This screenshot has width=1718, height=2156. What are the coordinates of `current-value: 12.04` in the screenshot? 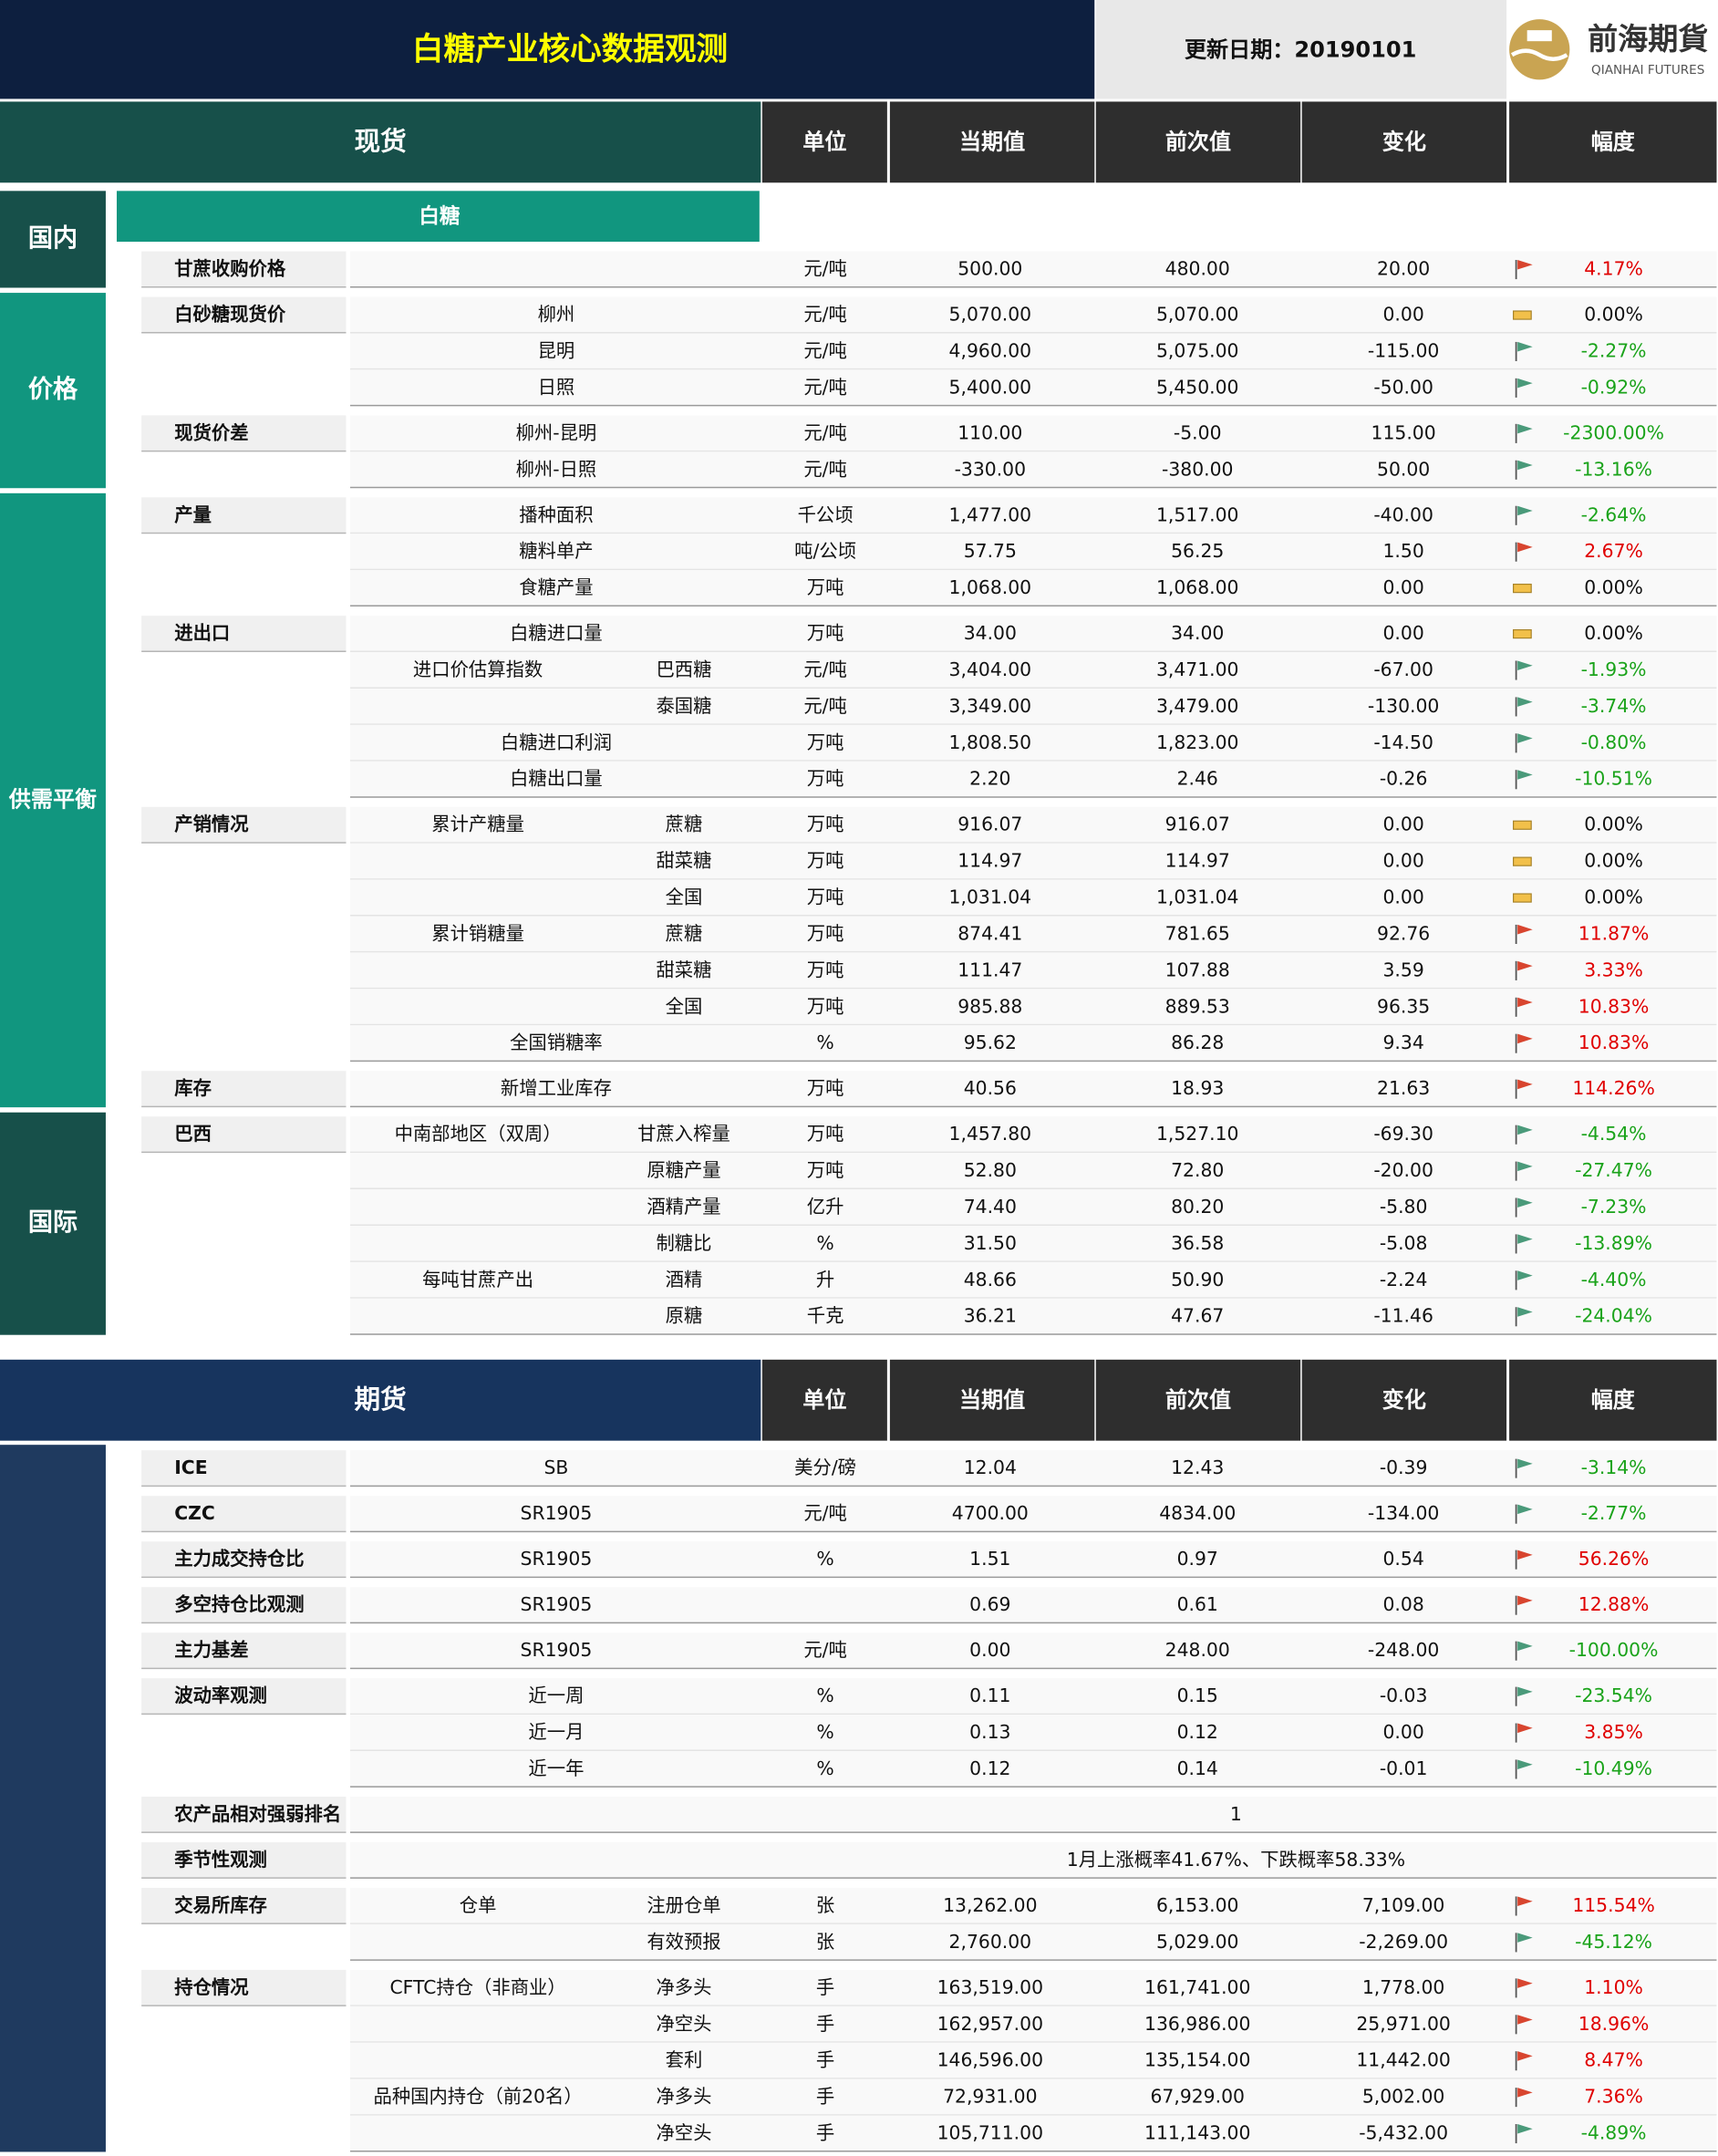 It's located at (991, 1467).